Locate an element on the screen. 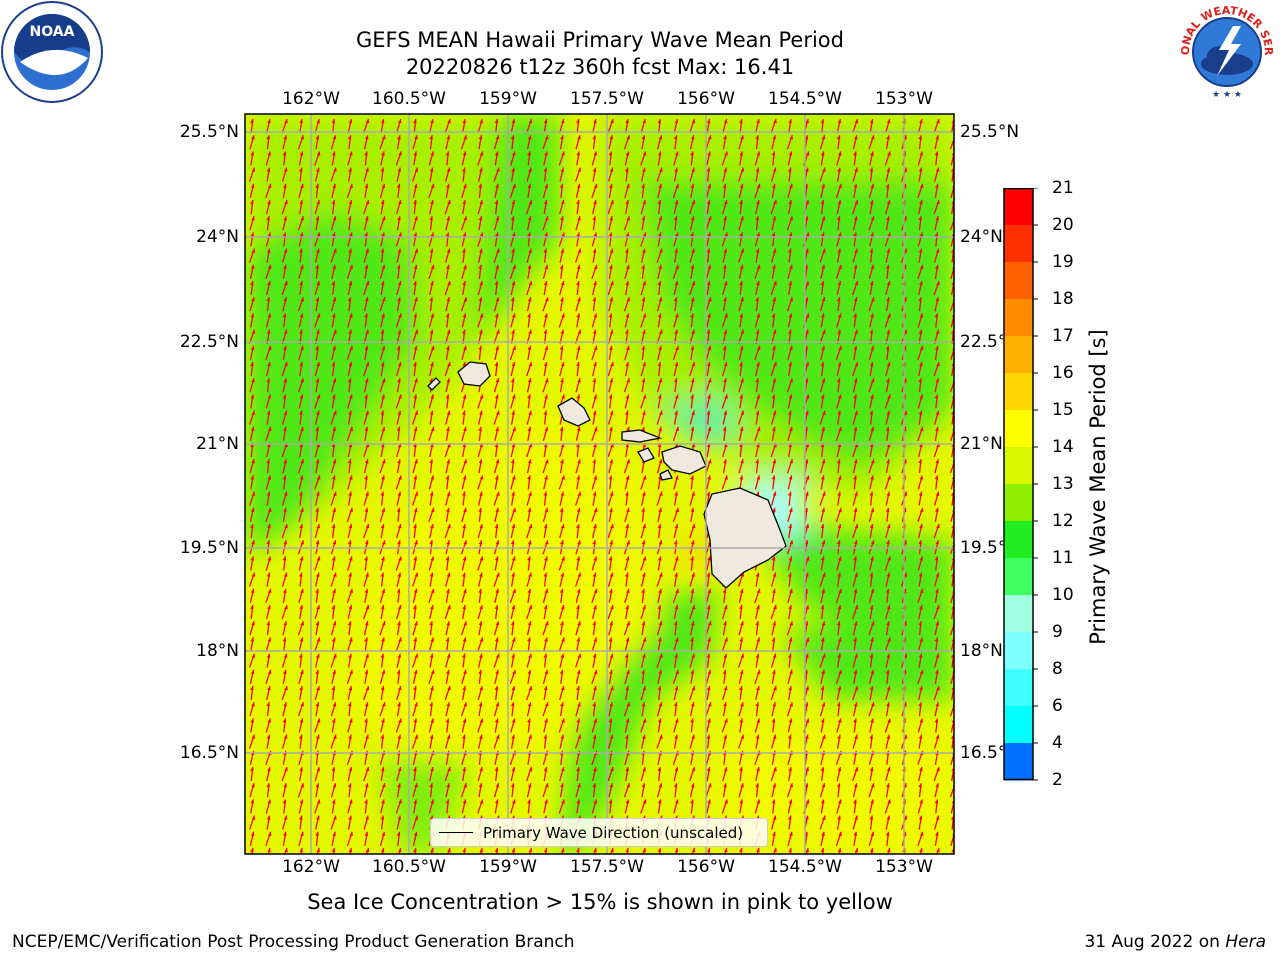  legend-line-icon is located at coordinates (456, 832).